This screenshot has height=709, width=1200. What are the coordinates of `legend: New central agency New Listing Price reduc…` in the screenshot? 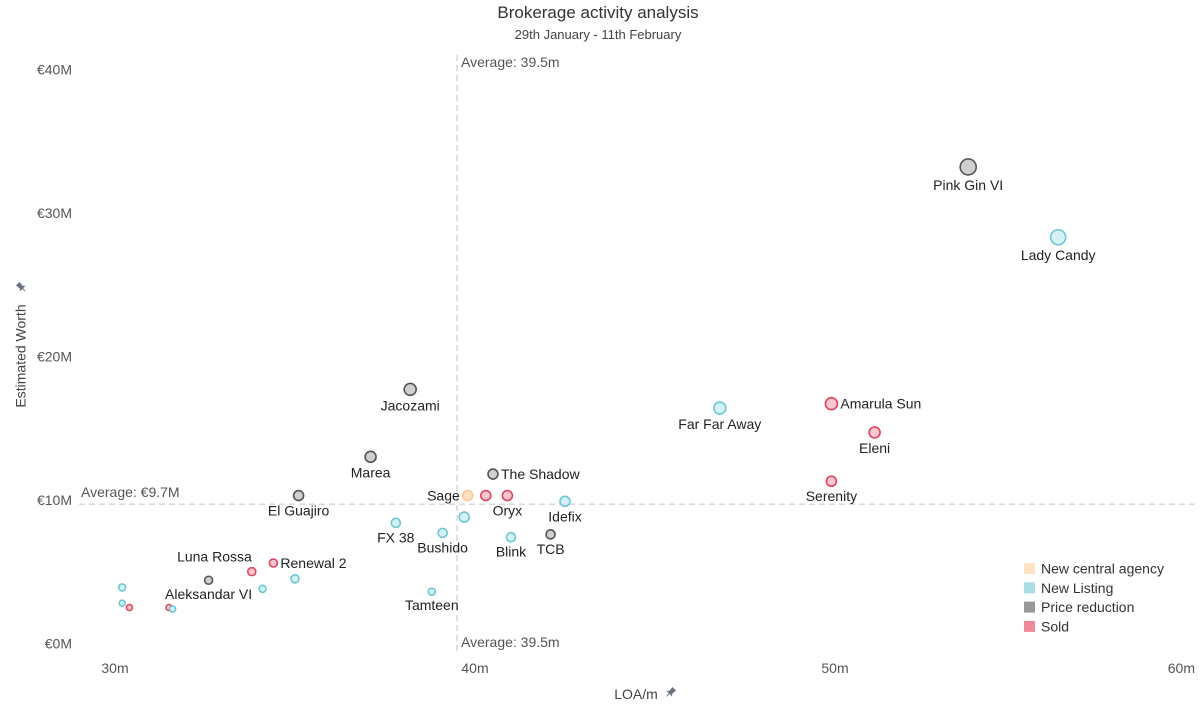 It's located at (1094, 597).